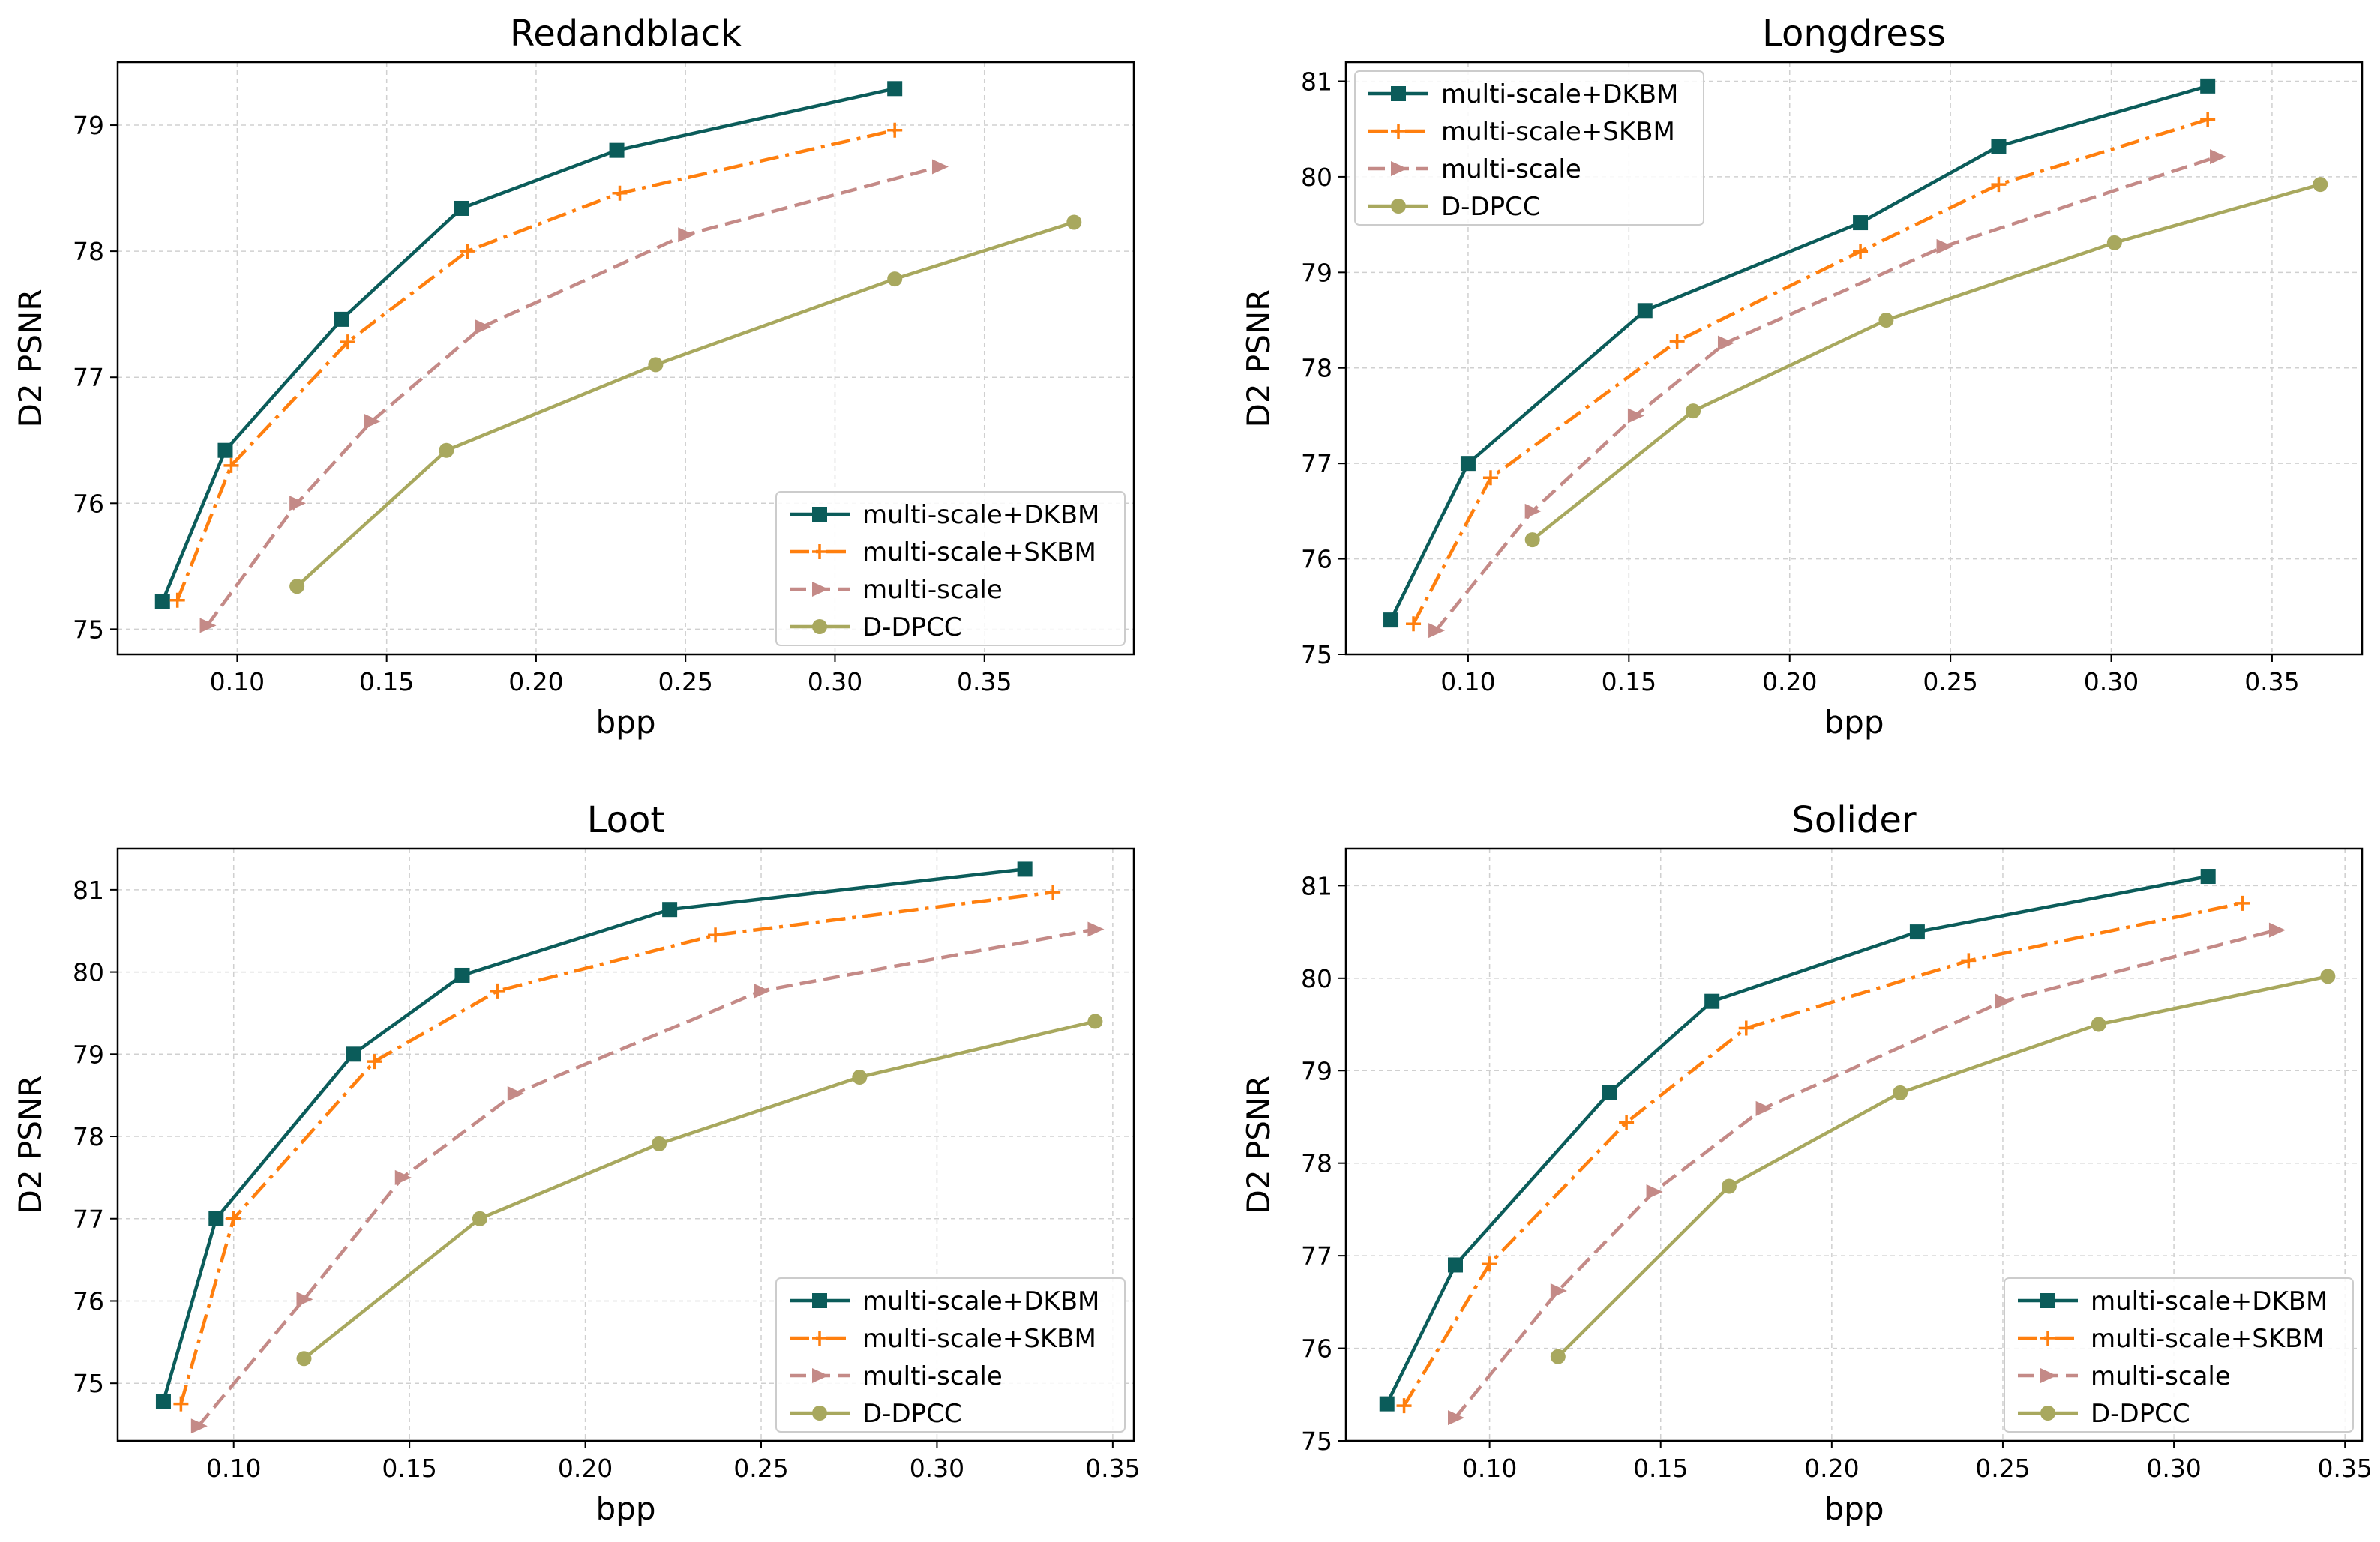 The height and width of the screenshot is (1542, 2380). I want to click on x-tick-label: 0.20, so click(1831, 1468).